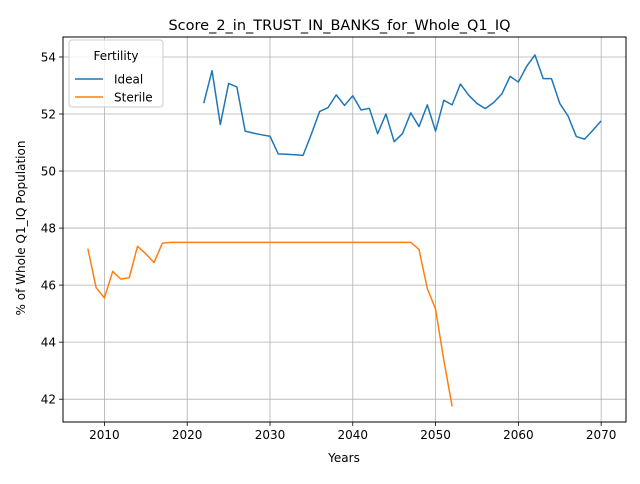 This screenshot has width=640, height=484. What do you see at coordinates (48, 229) in the screenshot?
I see `y-tick-label: 48` at bounding box center [48, 229].